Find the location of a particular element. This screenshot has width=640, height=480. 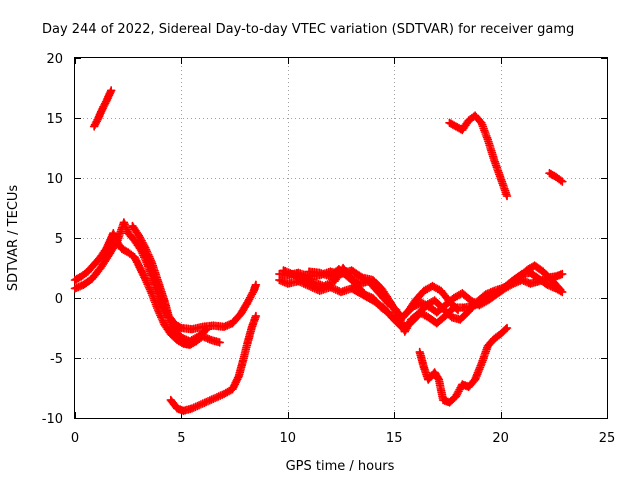

y-tick-label: 10 is located at coordinates (54, 179).